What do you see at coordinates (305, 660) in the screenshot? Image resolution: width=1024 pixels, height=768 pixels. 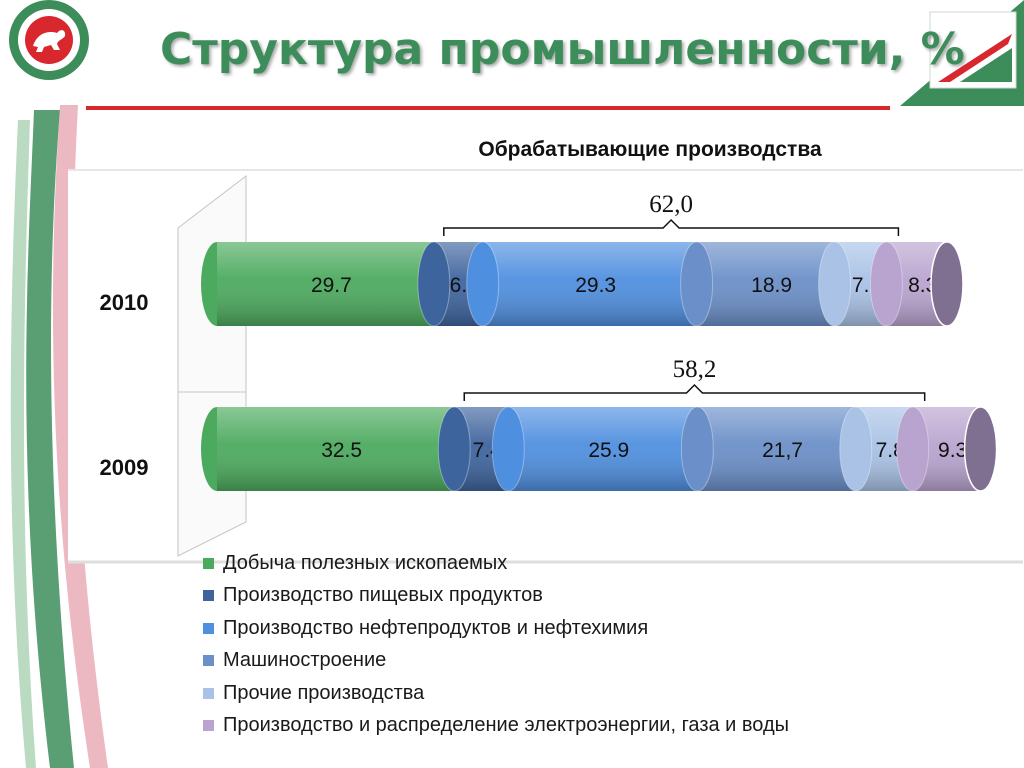 I see `legend-label: Машиностроение` at bounding box center [305, 660].